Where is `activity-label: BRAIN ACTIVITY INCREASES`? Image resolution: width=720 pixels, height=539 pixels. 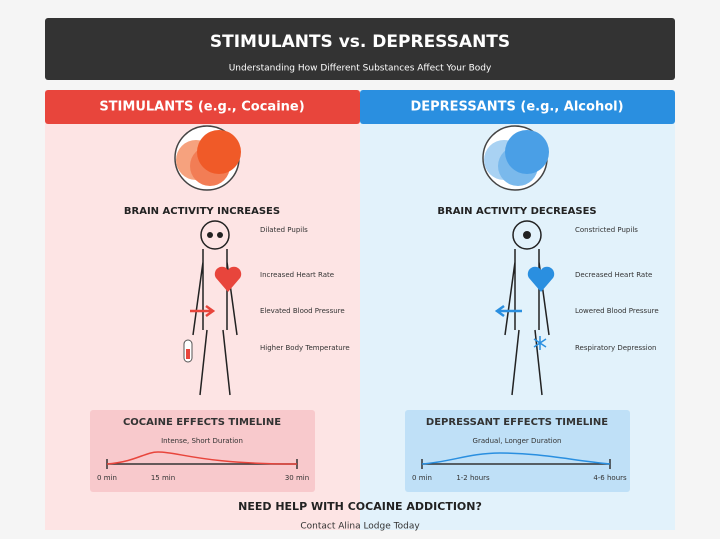
activity-label: BRAIN ACTIVITY INCREASES is located at coordinates (202, 211).